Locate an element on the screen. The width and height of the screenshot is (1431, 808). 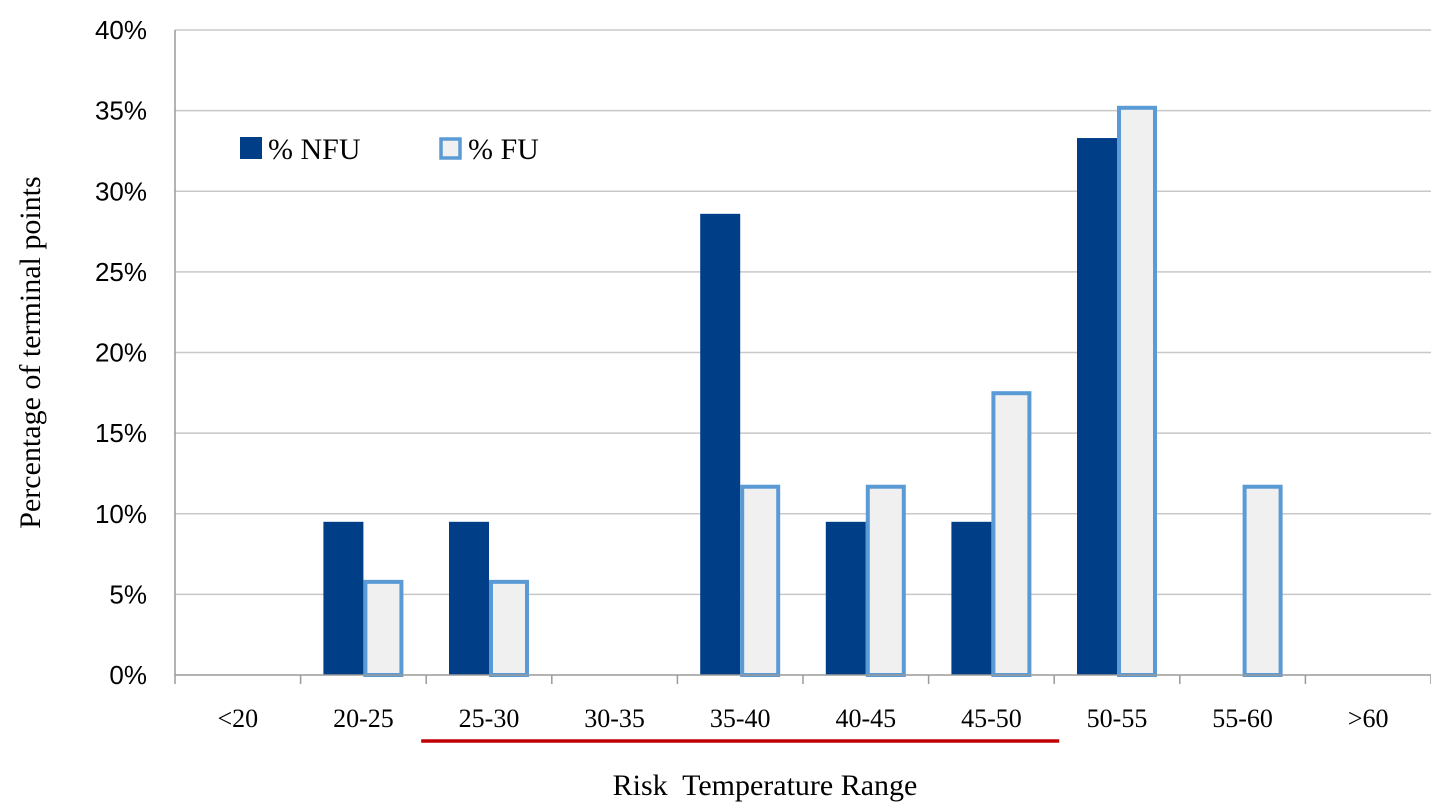
x-tick-label: 55-60 is located at coordinates (1242, 718).